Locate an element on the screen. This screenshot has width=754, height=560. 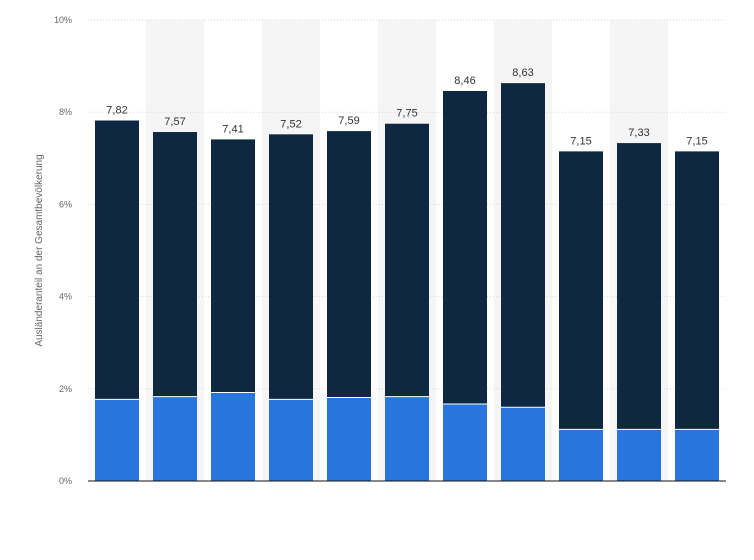
data-label: 8,46 is located at coordinates (464, 81).